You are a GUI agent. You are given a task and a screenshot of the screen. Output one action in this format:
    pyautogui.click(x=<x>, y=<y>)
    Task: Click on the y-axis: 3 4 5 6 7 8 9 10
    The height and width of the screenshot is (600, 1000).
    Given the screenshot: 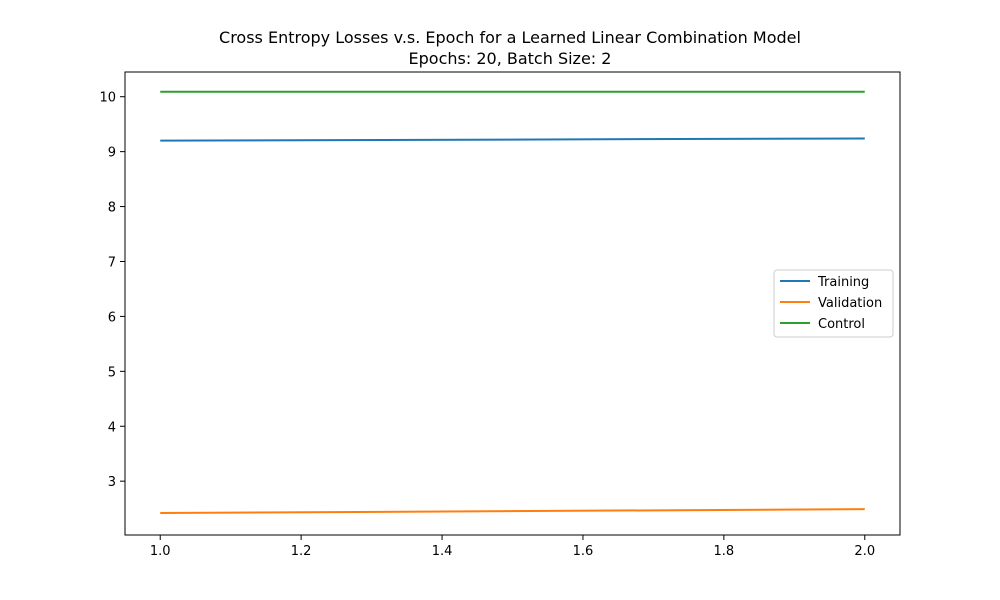 What is the action you would take?
    pyautogui.click(x=112, y=290)
    